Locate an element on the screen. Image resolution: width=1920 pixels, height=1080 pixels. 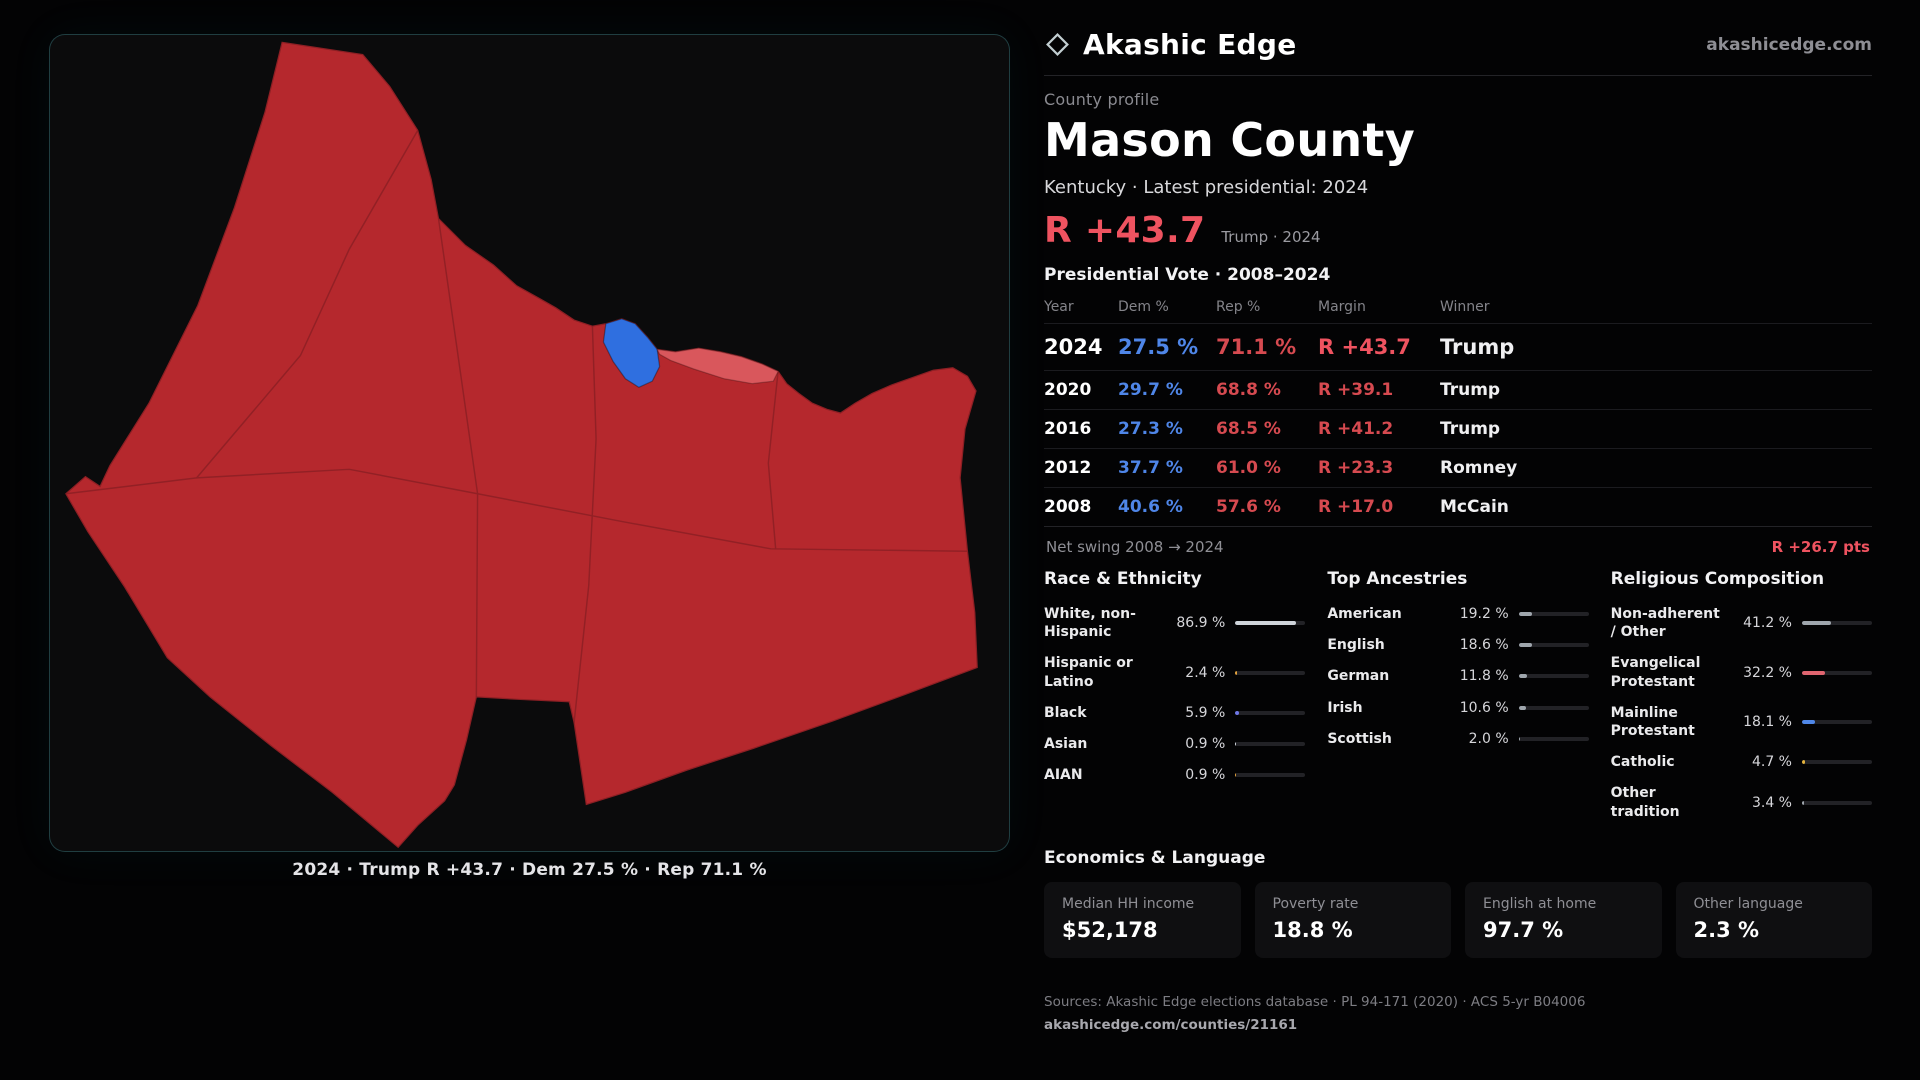
vote-cell-year: 2008 is located at coordinates (1068, 507).